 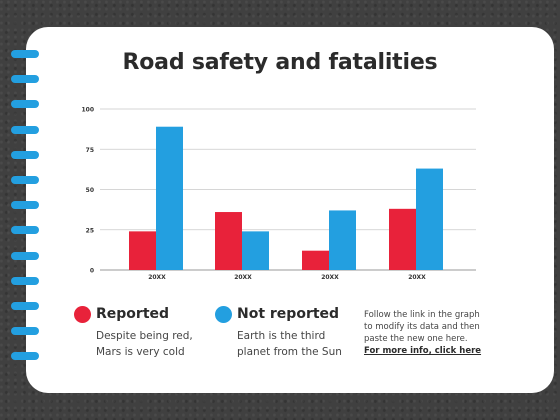 I want to click on y-tick-label: 0, so click(x=92, y=271).